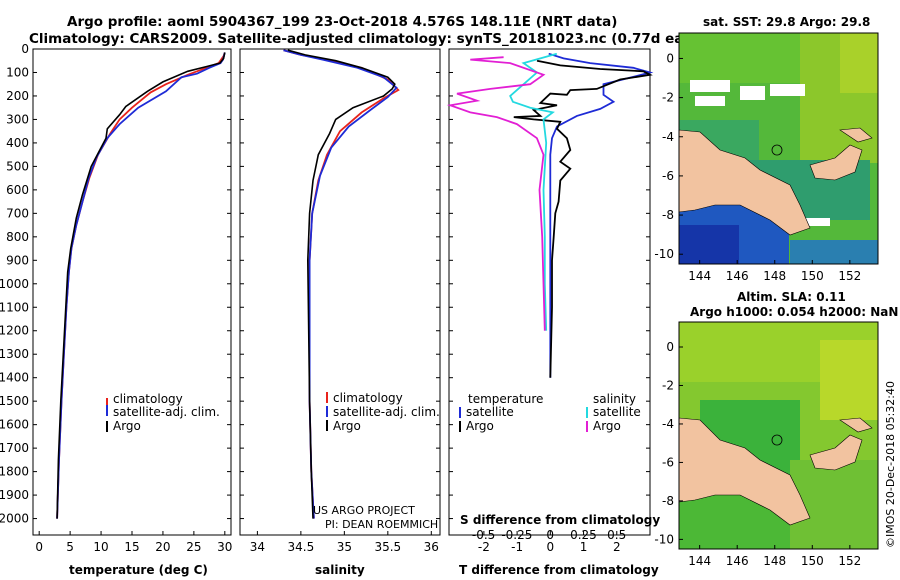  What do you see at coordinates (131, 547) in the screenshot?
I see `xtick-label: 15` at bounding box center [131, 547].